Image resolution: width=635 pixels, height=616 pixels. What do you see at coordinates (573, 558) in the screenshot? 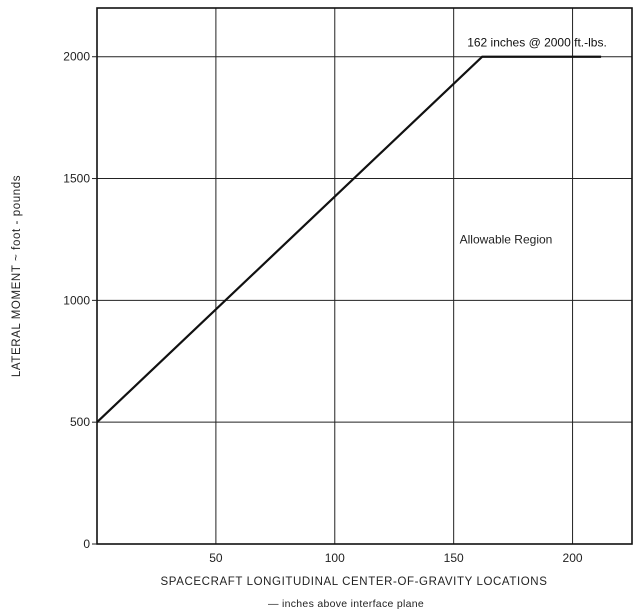
I see `x-tick-label-200: 200` at bounding box center [573, 558].